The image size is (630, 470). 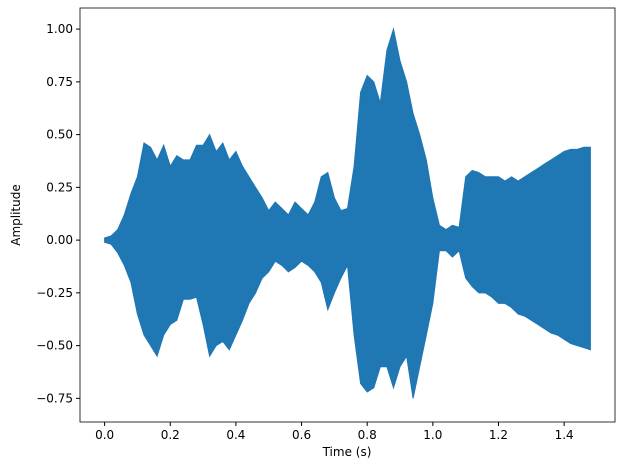 I want to click on x-tick-label: 1.2, so click(x=498, y=435).